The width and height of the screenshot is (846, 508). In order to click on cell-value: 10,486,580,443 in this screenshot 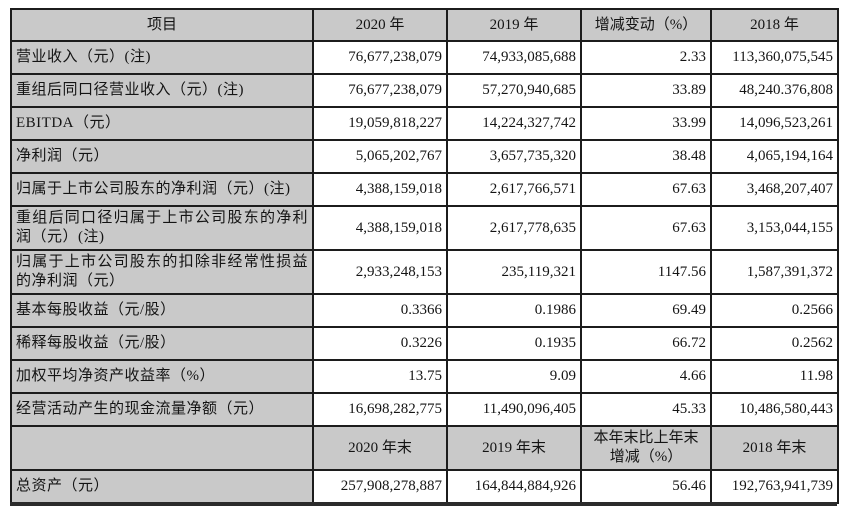, I will do `click(774, 409)`.